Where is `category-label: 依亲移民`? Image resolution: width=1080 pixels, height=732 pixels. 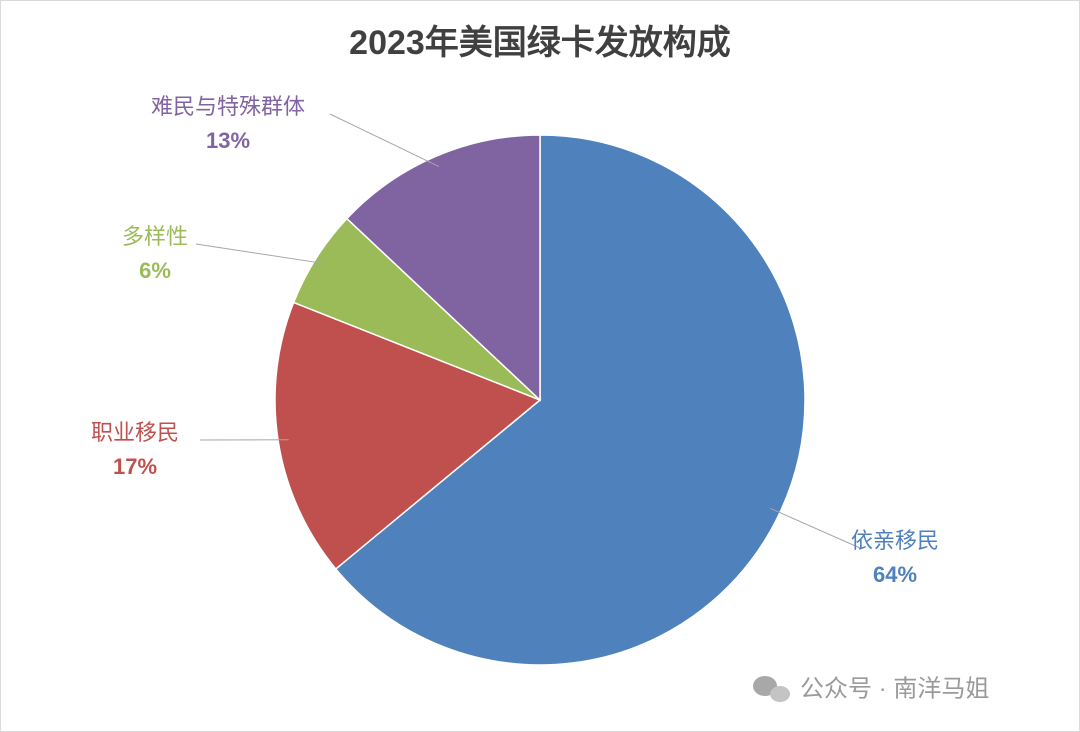
category-label: 依亲移民 is located at coordinates (895, 540).